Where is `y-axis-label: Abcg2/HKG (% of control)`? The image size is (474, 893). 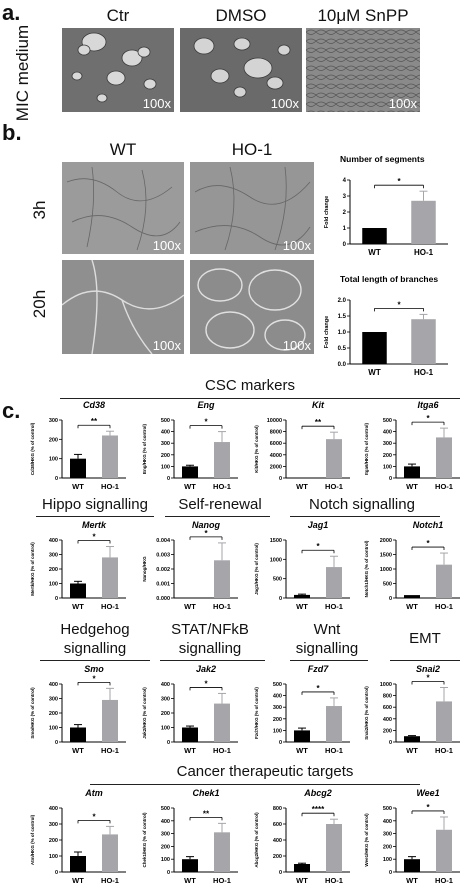 y-axis-label: Abcg2/HKG (% of control) is located at coordinates (256, 840).